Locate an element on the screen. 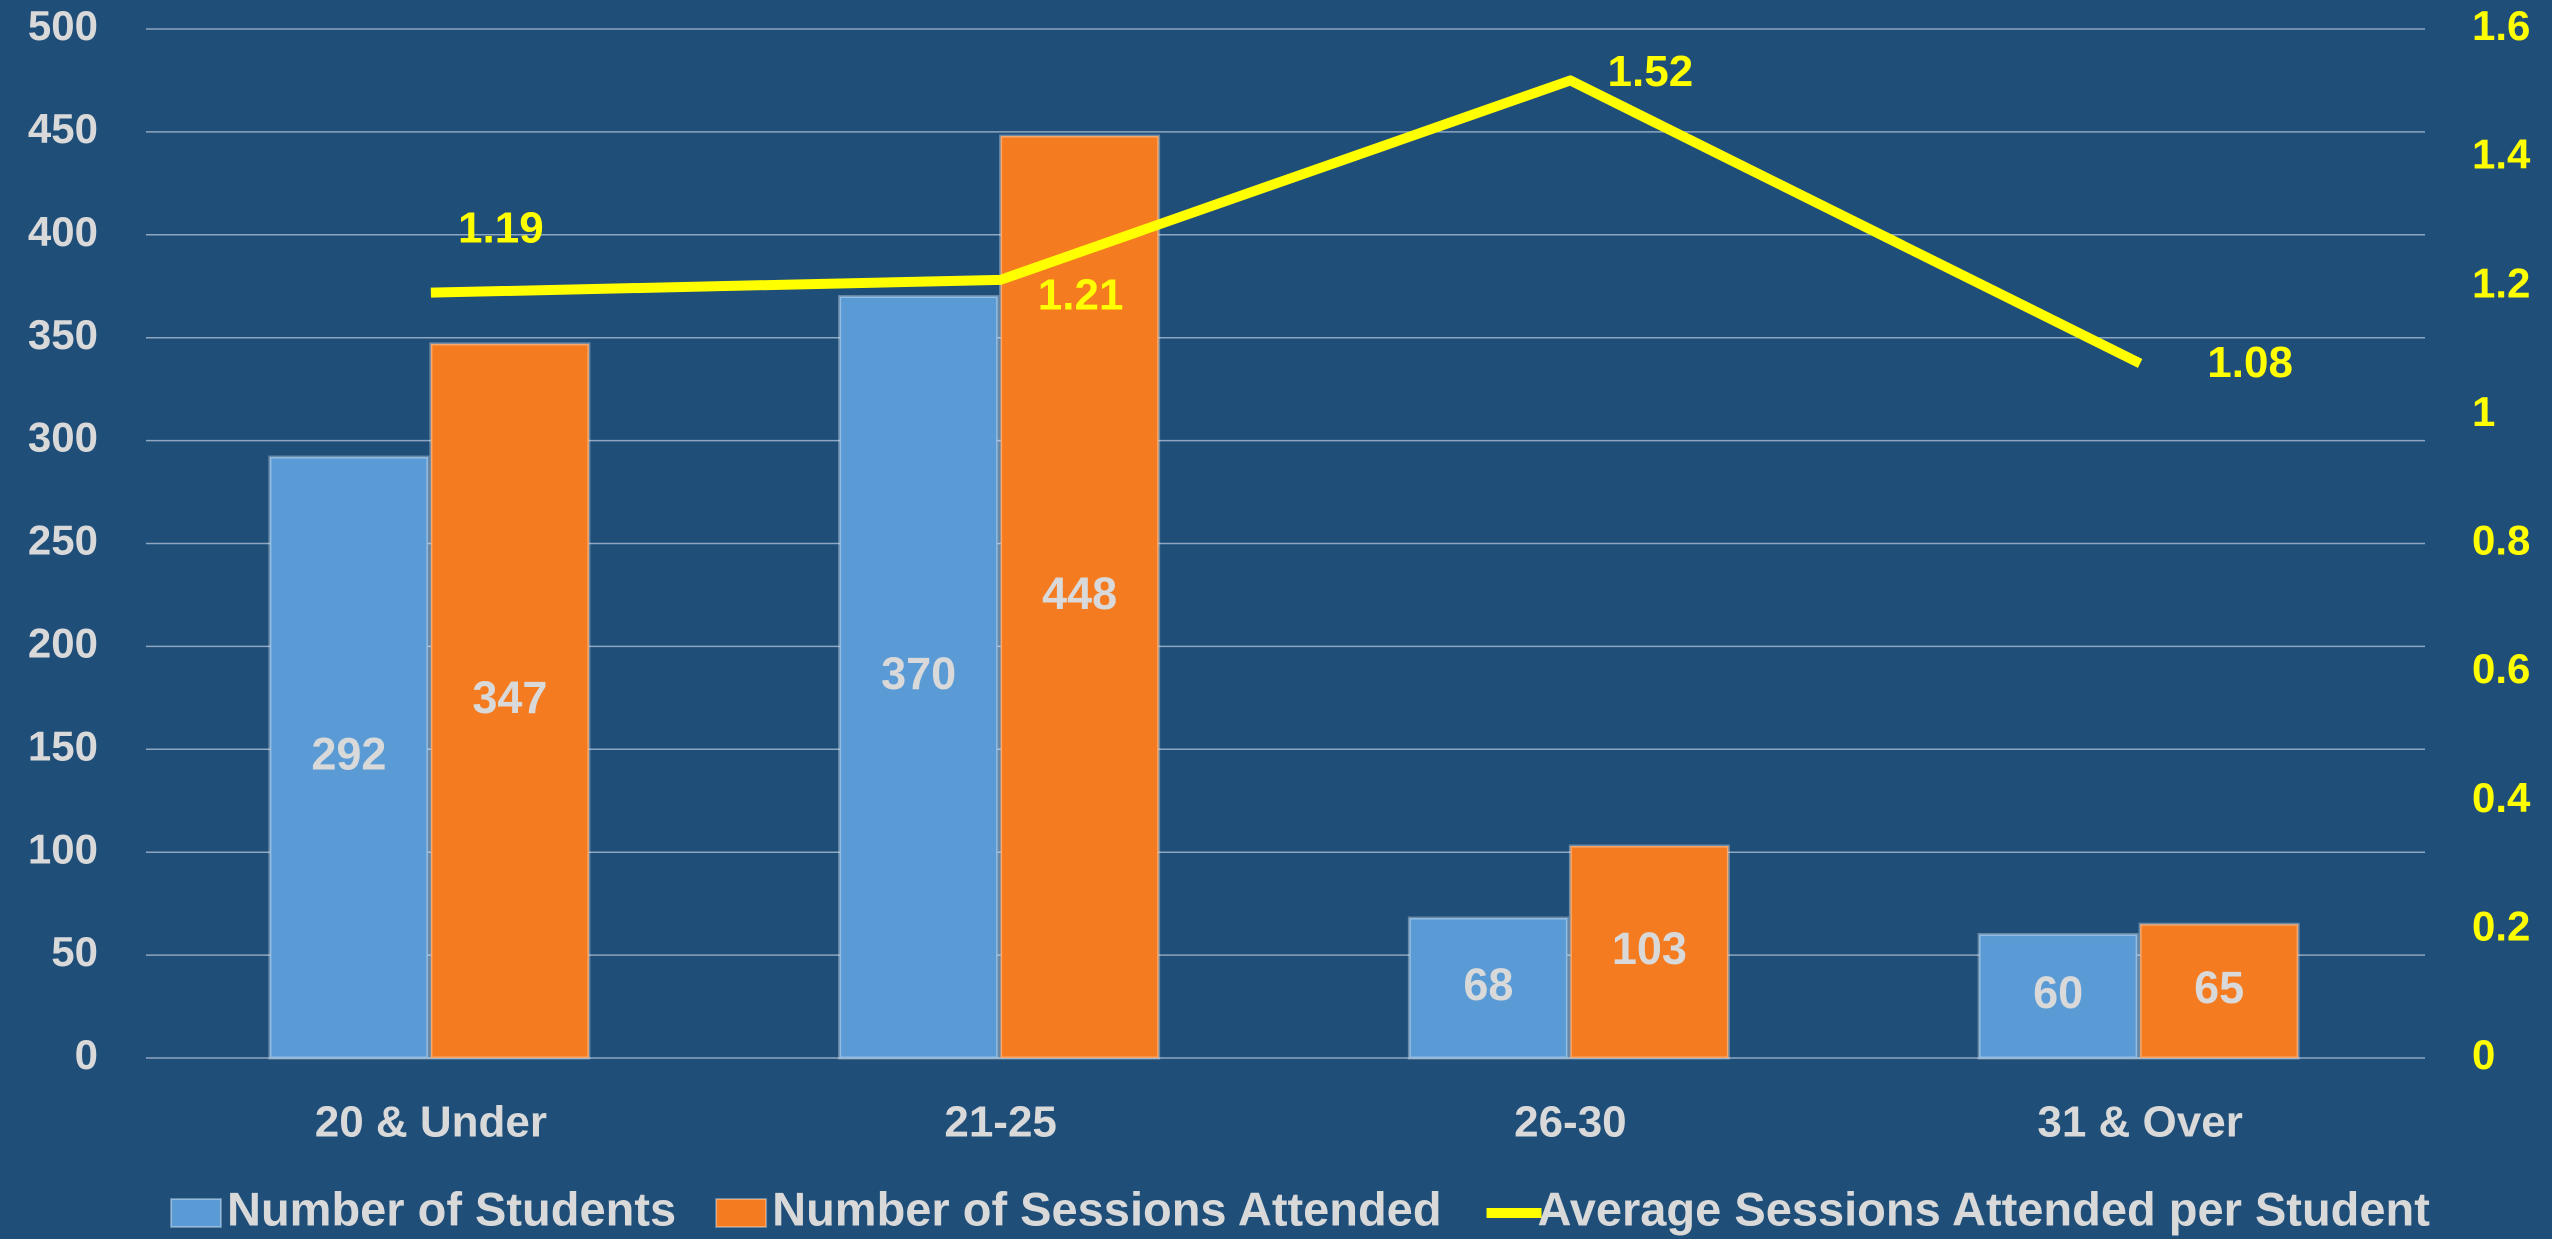 The width and height of the screenshot is (2552, 1239). bar-value-label: 65 is located at coordinates (2219, 987).